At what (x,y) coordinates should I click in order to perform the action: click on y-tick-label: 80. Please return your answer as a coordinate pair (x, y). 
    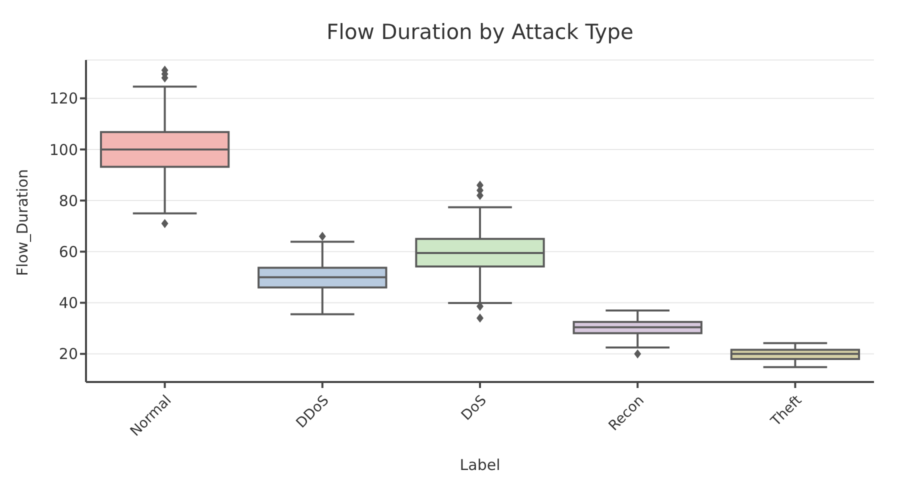
    Looking at the image, I should click on (68, 201).